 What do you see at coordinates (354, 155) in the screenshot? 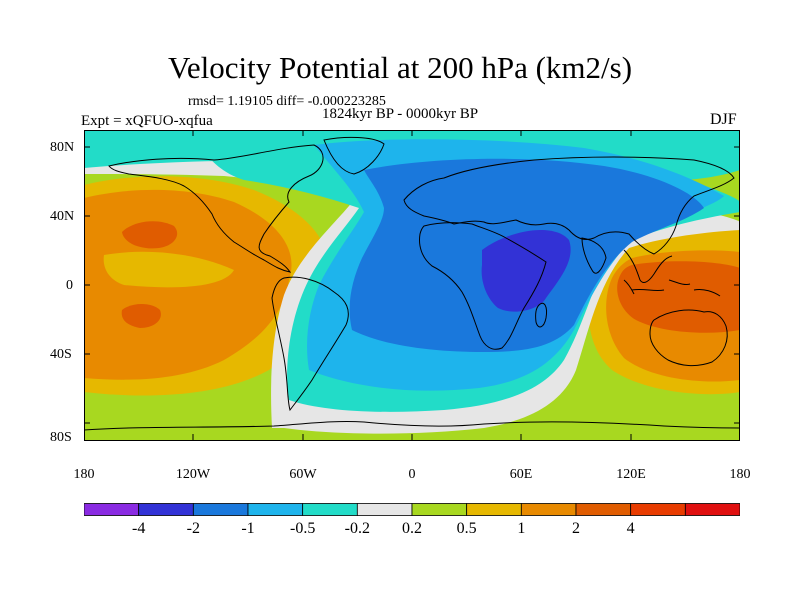
I see `greenland-coast` at bounding box center [354, 155].